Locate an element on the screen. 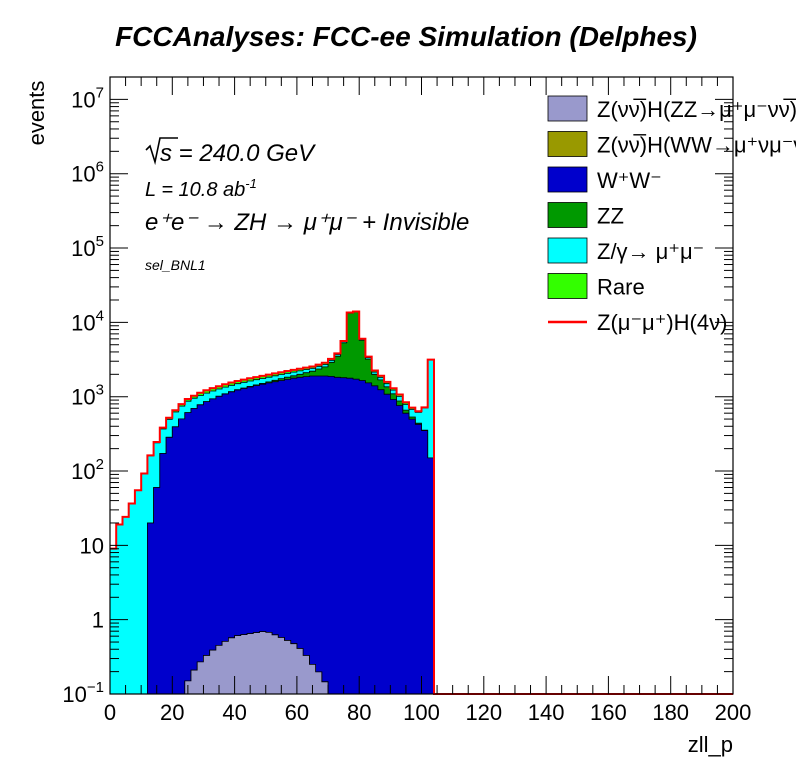 Image resolution: width=796 pixels, height=772 pixels. x-tick-label: 60 is located at coordinates (297, 712).